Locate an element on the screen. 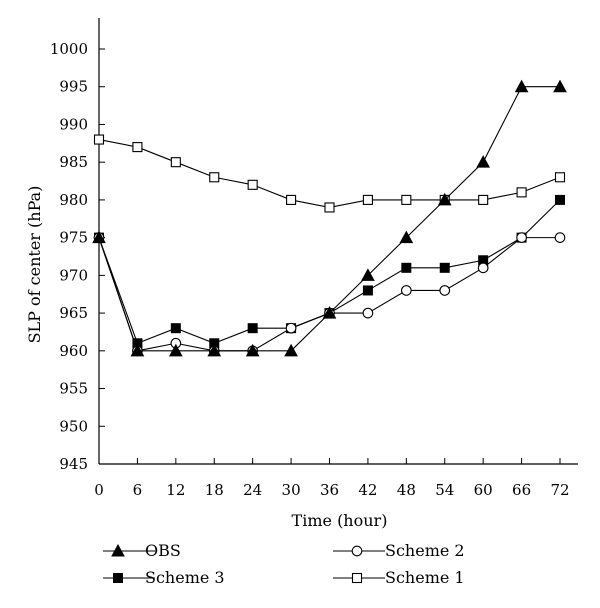 Image resolution: width=600 pixels, height=608 pixels. x-tick-label: 48 is located at coordinates (406, 490).